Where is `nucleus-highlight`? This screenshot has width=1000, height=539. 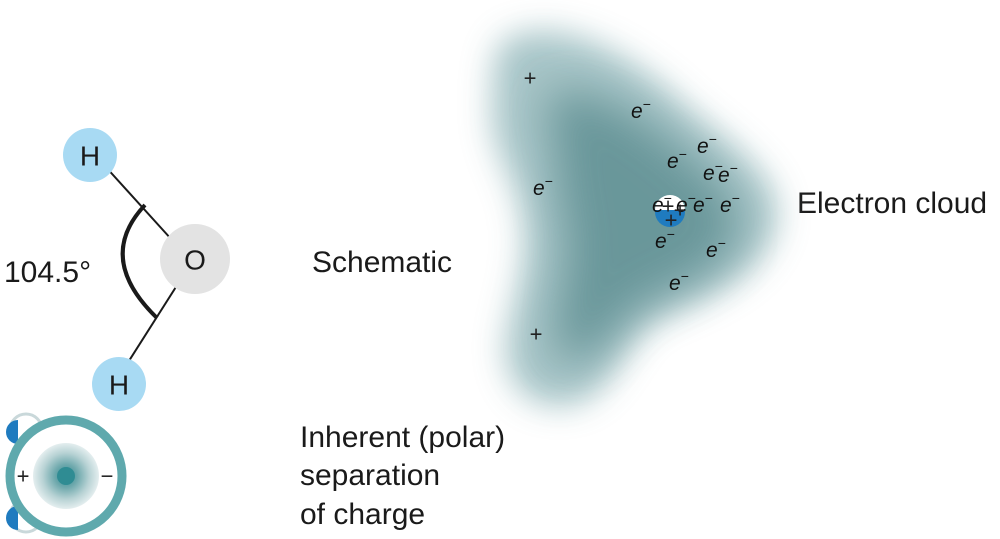
nucleus-highlight is located at coordinates (670, 202).